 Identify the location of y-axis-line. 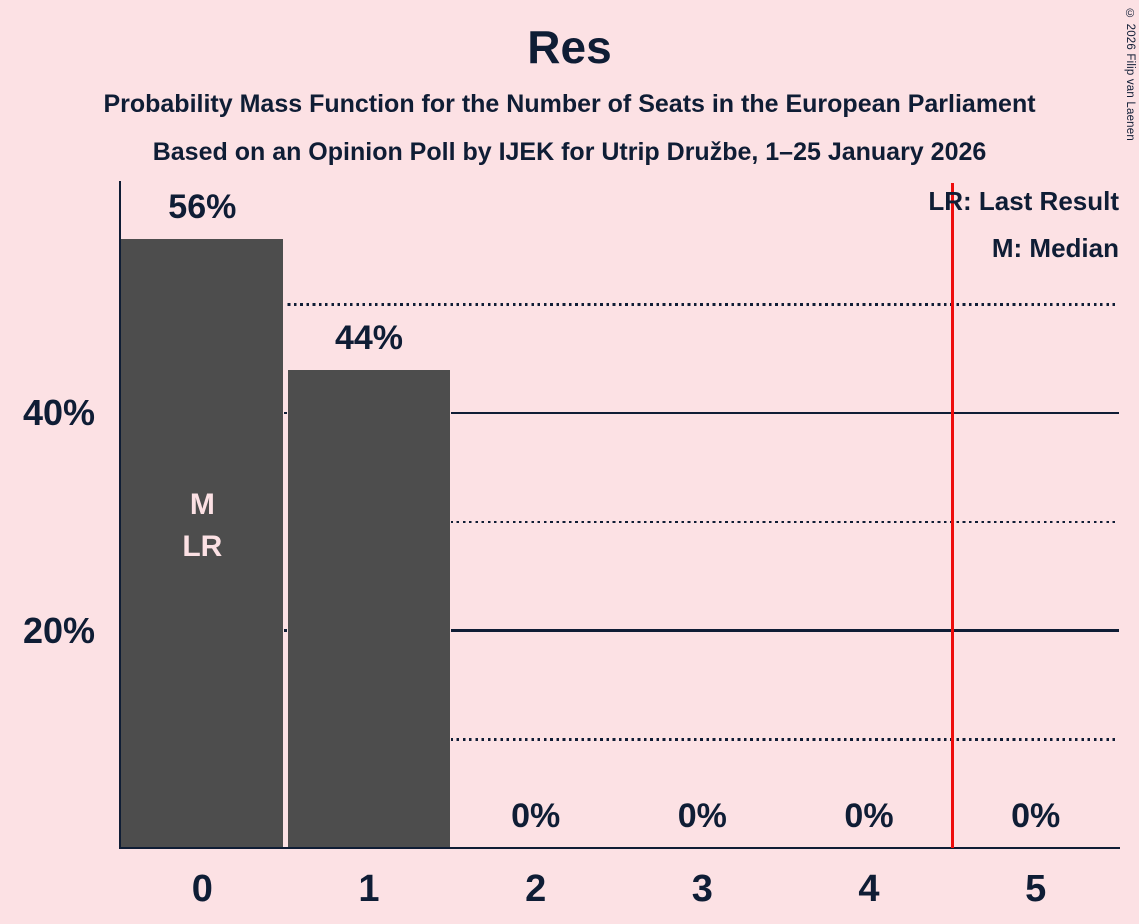
(119, 514).